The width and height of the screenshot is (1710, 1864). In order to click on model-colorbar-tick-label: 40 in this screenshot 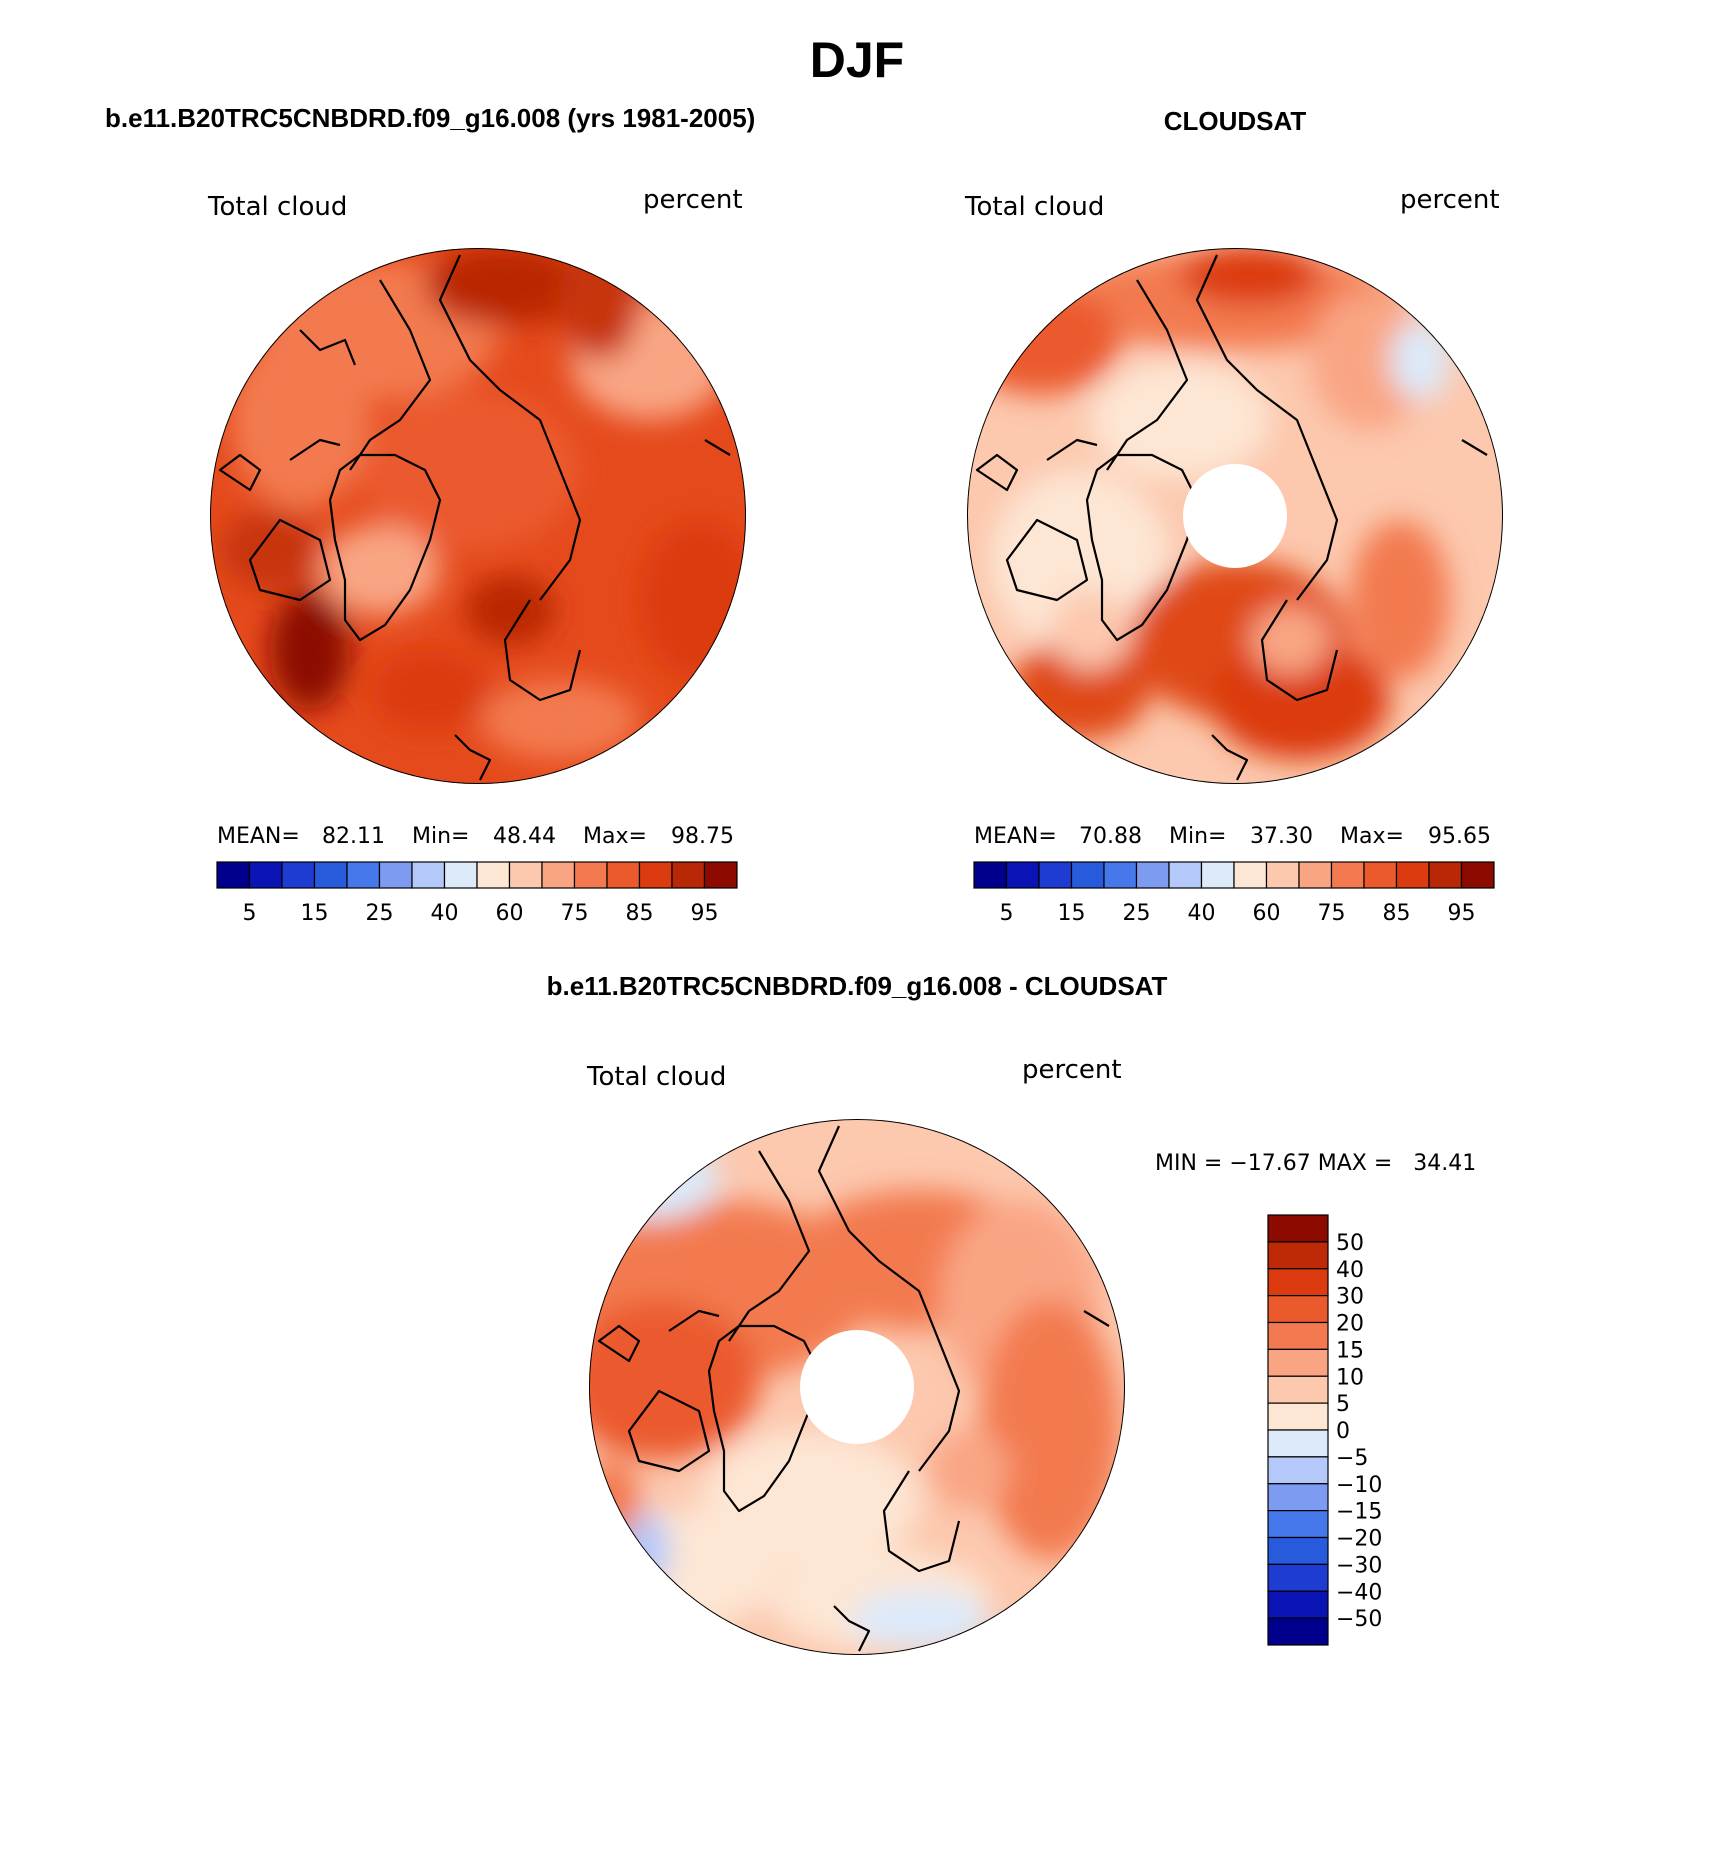, I will do `click(445, 913)`.